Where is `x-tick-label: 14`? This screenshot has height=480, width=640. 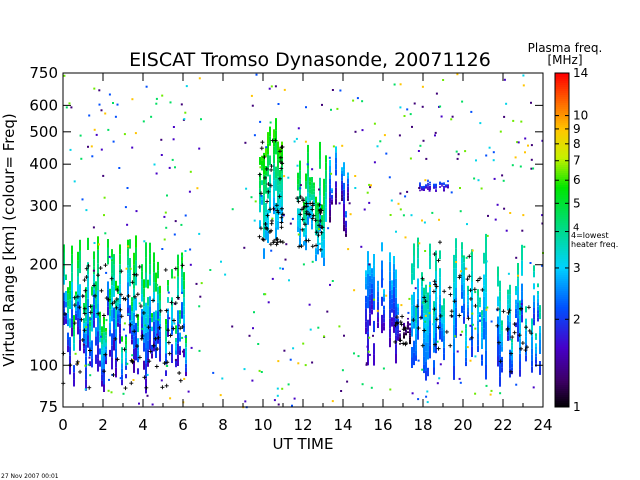
x-tick-label: 14 is located at coordinates (342, 425).